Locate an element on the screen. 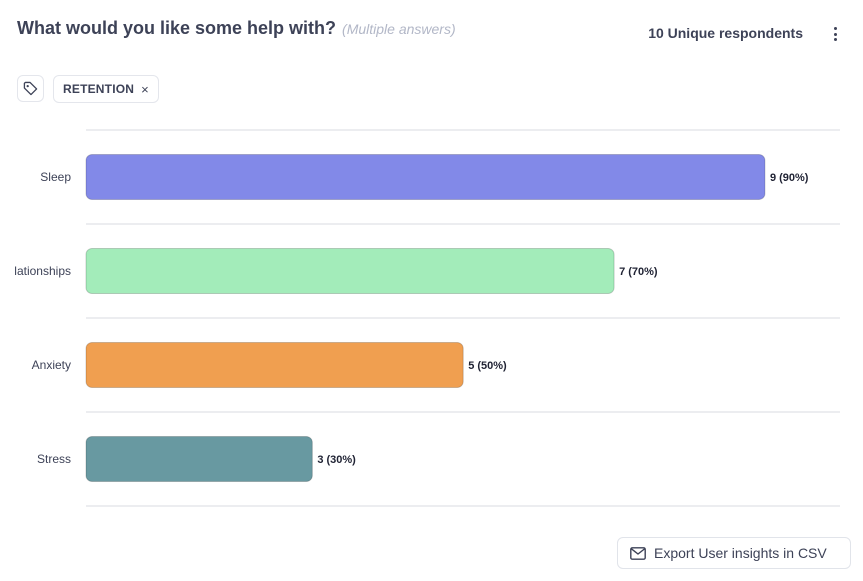  export-csv-button: Export User insights in CSV is located at coordinates (734, 553).